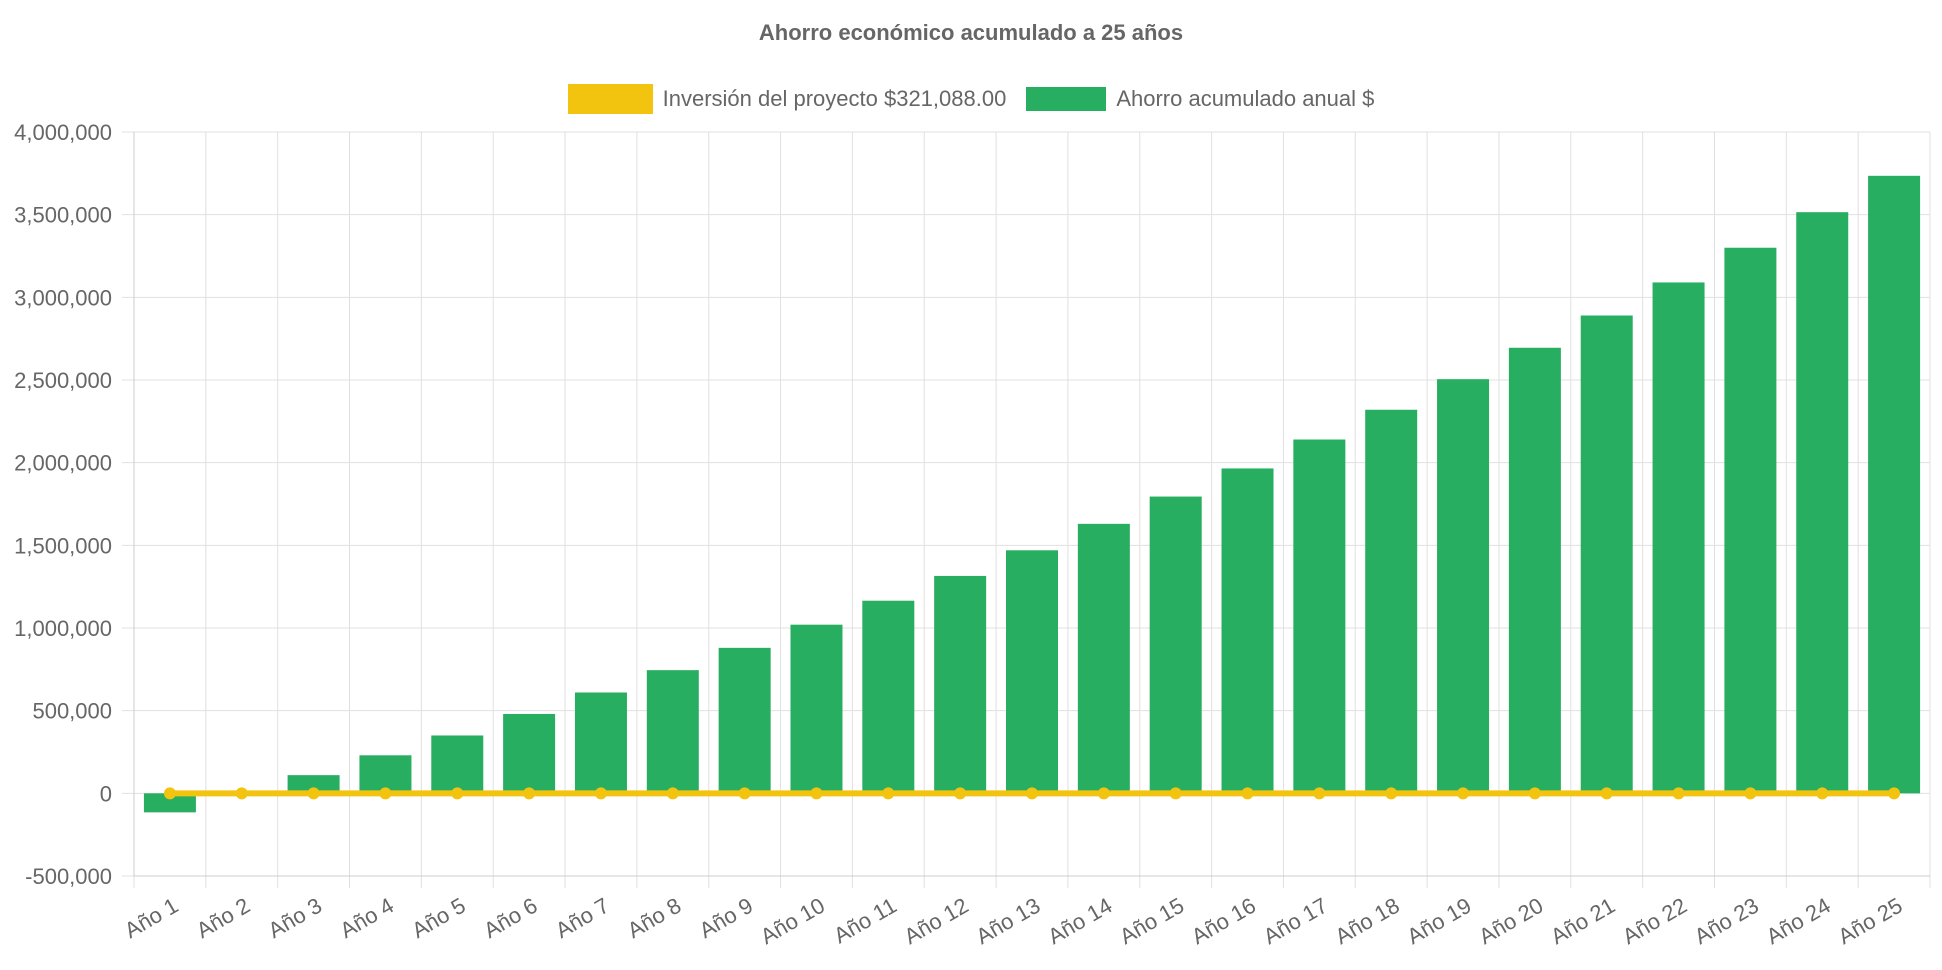  What do you see at coordinates (1079, 921) in the screenshot?
I see `x-tick-label: Año 14` at bounding box center [1079, 921].